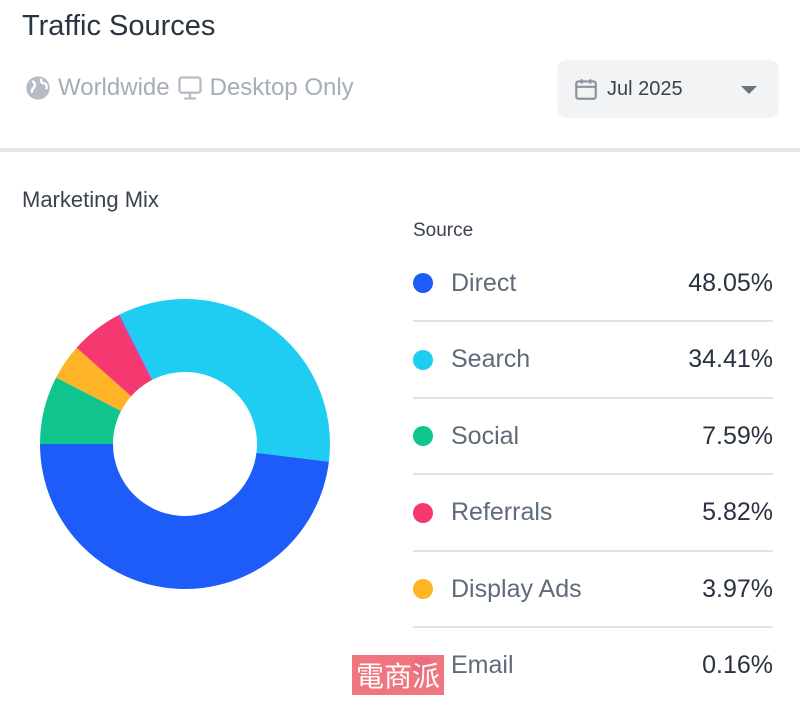  Describe the element at coordinates (94, 379) in the screenshot. I see `donut-slice-display-ads` at that location.